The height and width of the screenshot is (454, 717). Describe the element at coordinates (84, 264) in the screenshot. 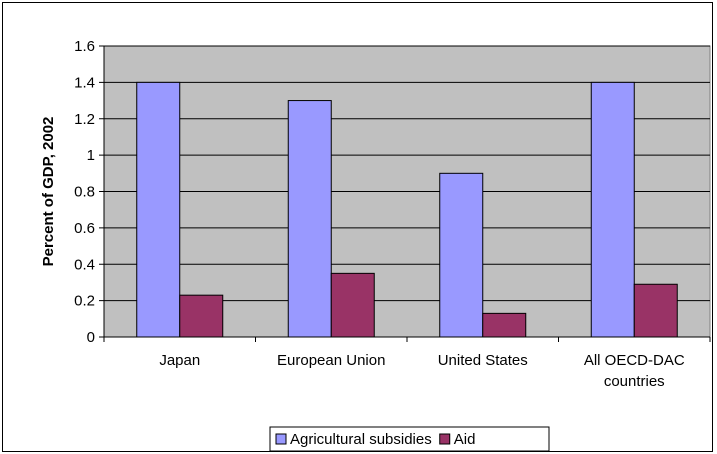

I see `y-tick-label: 0.4` at that location.